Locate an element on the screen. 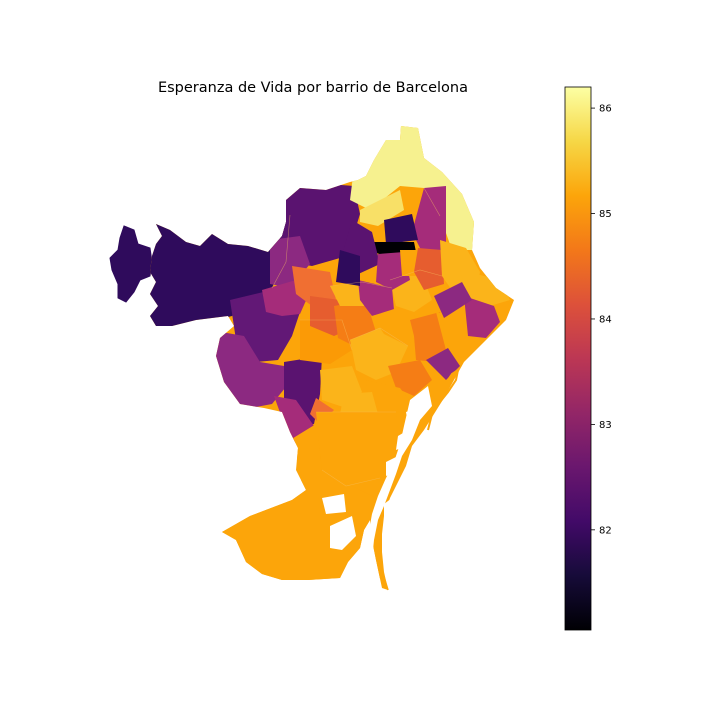 The height and width of the screenshot is (720, 720). district-east-c is located at coordinates (453, 300).